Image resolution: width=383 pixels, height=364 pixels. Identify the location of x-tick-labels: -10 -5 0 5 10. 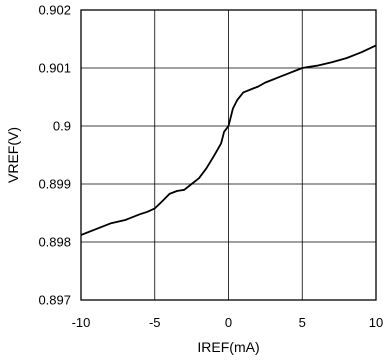
(227, 322).